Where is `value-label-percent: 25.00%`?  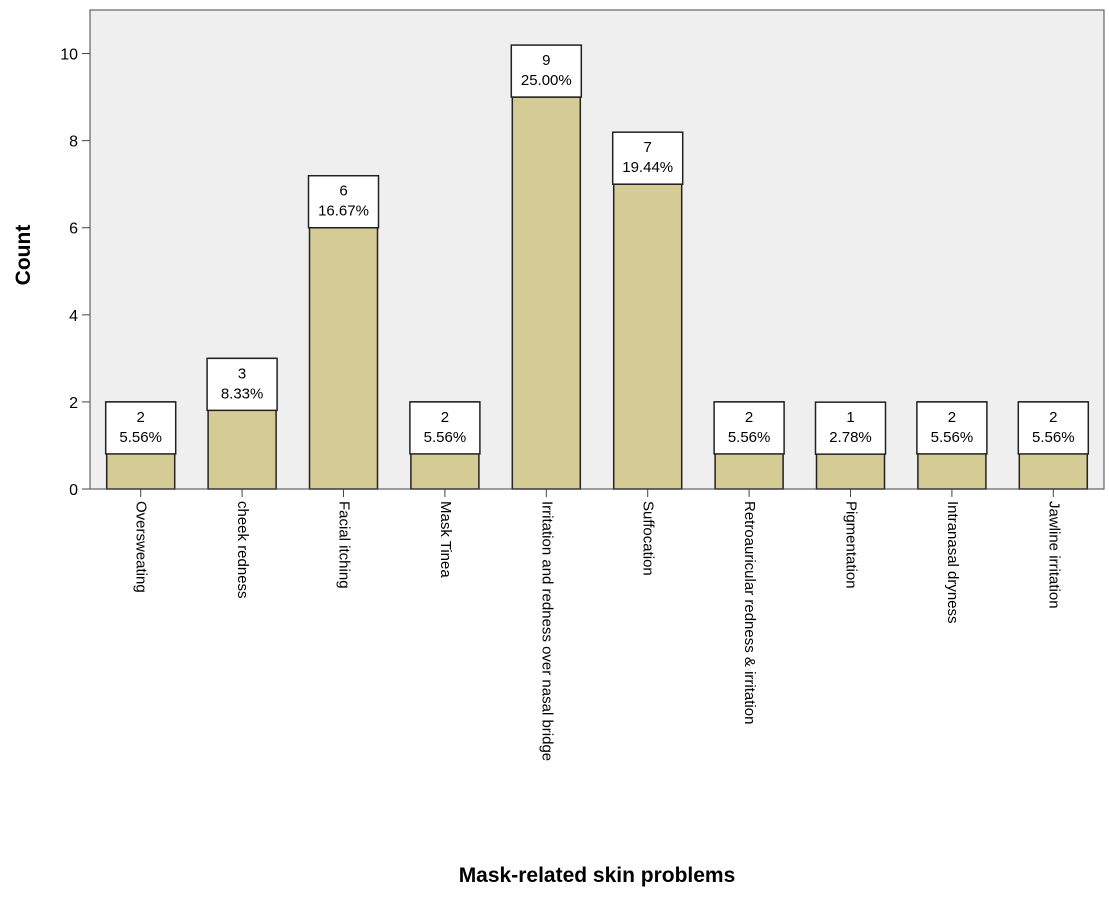 value-label-percent: 25.00% is located at coordinates (546, 80).